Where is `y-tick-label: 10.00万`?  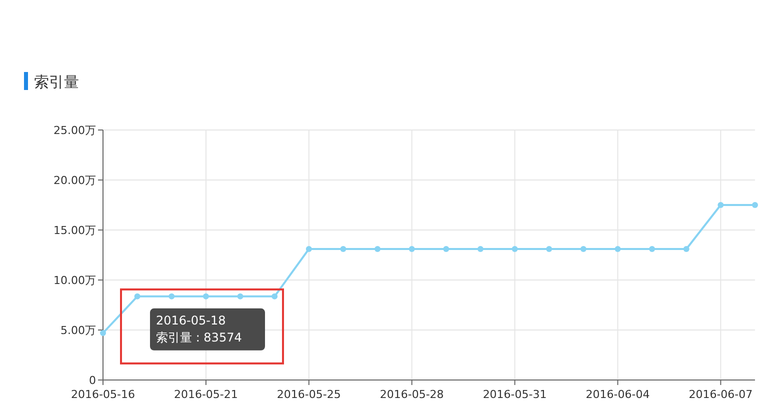 y-tick-label: 10.00万 is located at coordinates (75, 280).